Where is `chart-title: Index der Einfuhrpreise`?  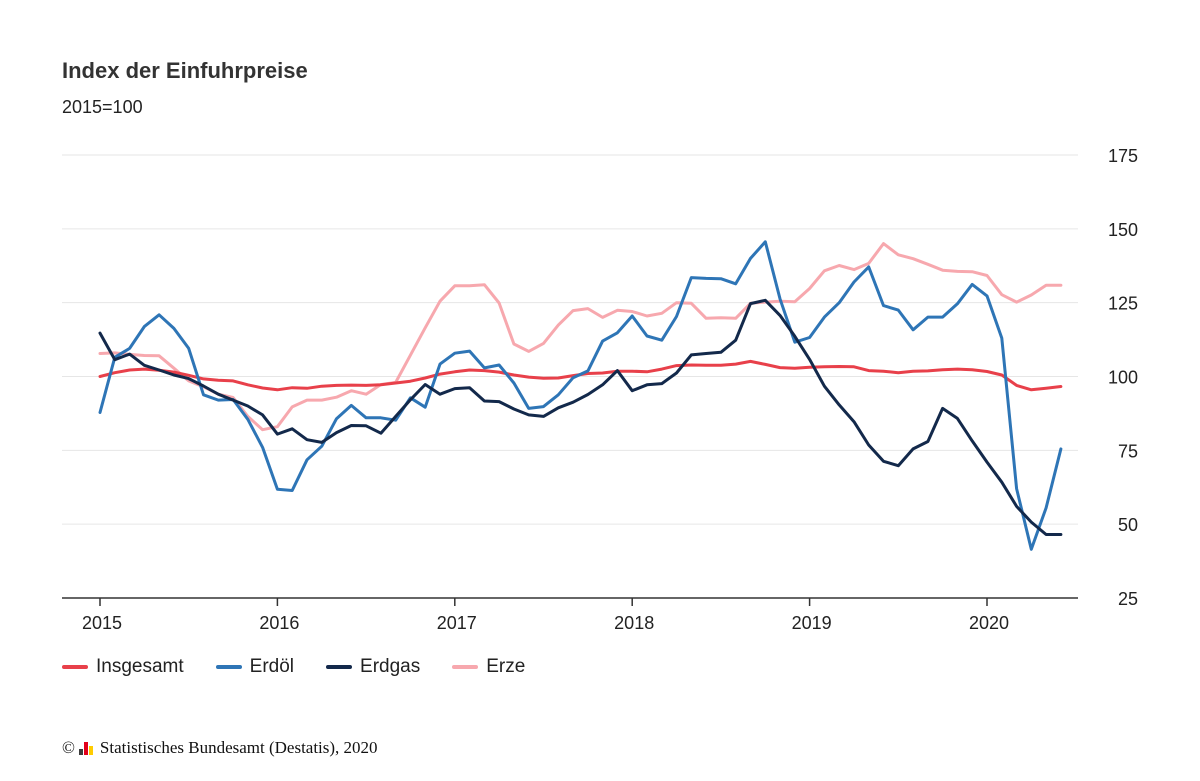 chart-title: Index der Einfuhrpreise is located at coordinates (185, 70).